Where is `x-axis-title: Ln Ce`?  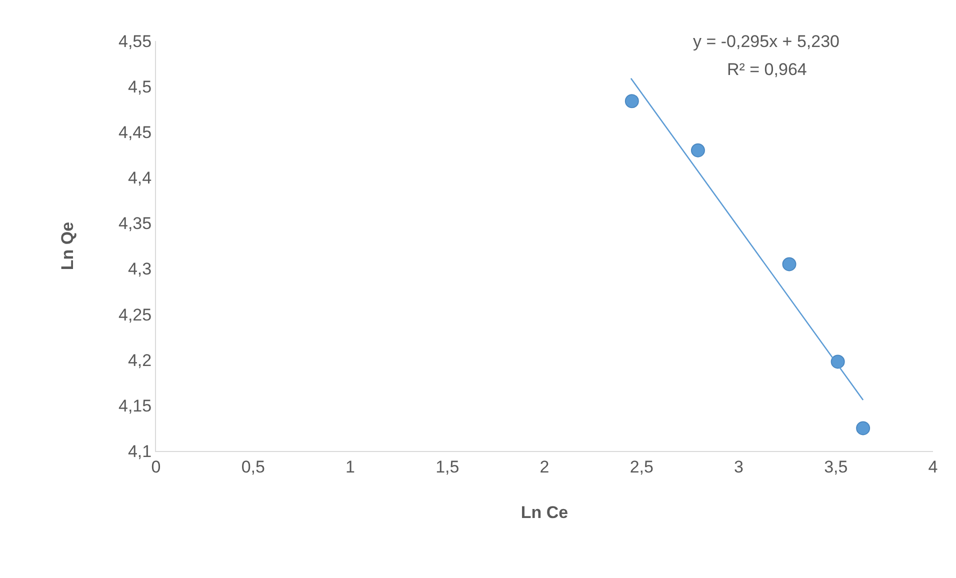 x-axis-title: Ln Ce is located at coordinates (544, 512).